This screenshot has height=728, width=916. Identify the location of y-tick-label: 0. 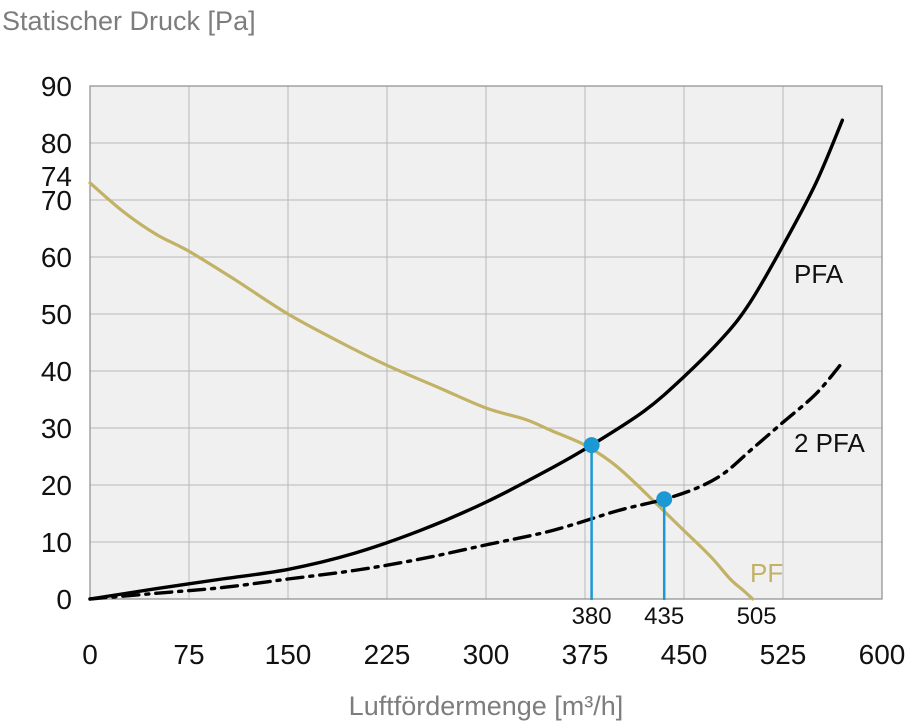
(64, 599).